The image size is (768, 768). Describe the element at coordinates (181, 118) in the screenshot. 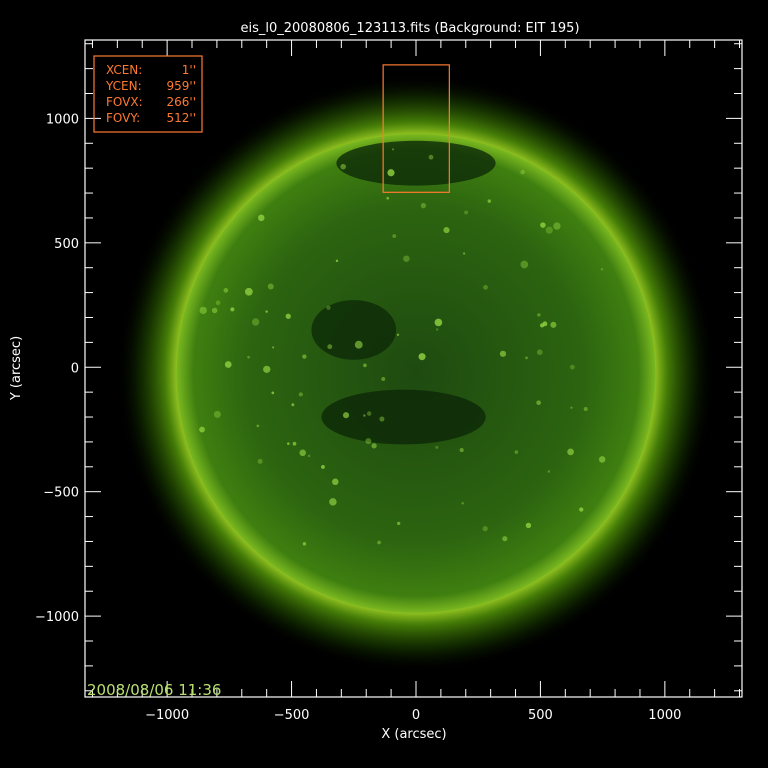

I see `annotation-value: 512''` at that location.